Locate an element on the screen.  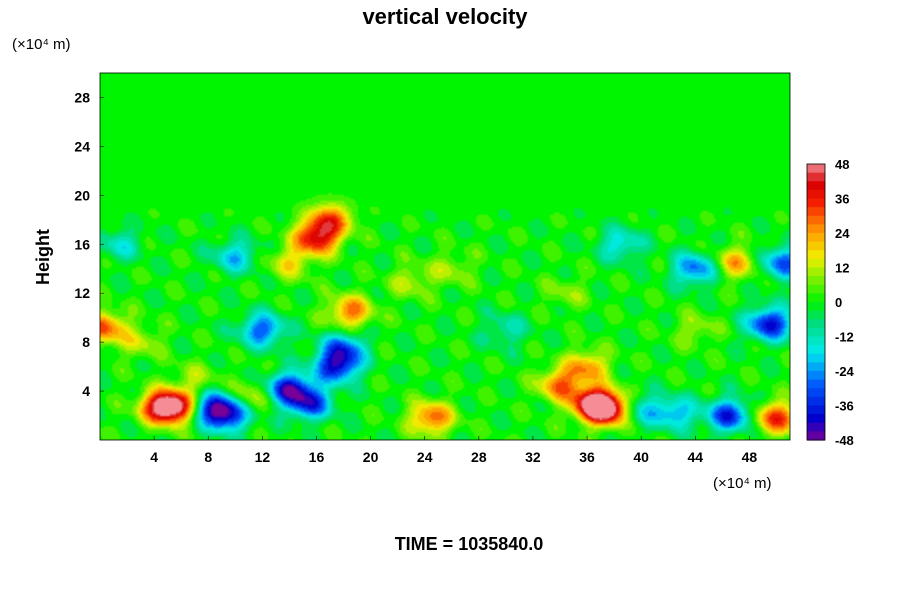
x-tick-label: 28 is located at coordinates (479, 457).